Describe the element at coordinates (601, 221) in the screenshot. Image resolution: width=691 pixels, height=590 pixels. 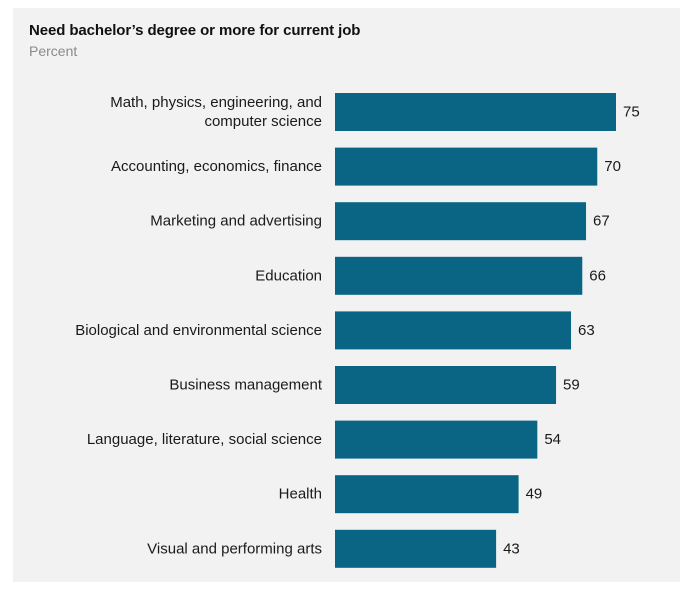
I see `value-label-2: 67` at that location.